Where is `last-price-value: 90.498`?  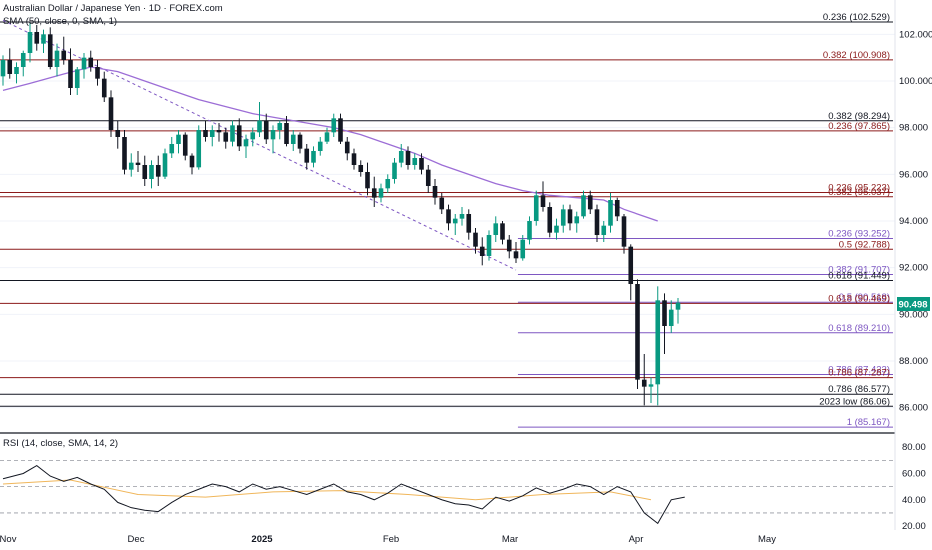
last-price-value: 90.498 is located at coordinates (912, 305).